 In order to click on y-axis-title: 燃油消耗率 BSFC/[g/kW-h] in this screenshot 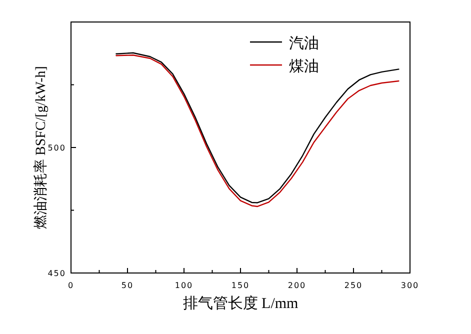, I will do `click(41, 147)`.